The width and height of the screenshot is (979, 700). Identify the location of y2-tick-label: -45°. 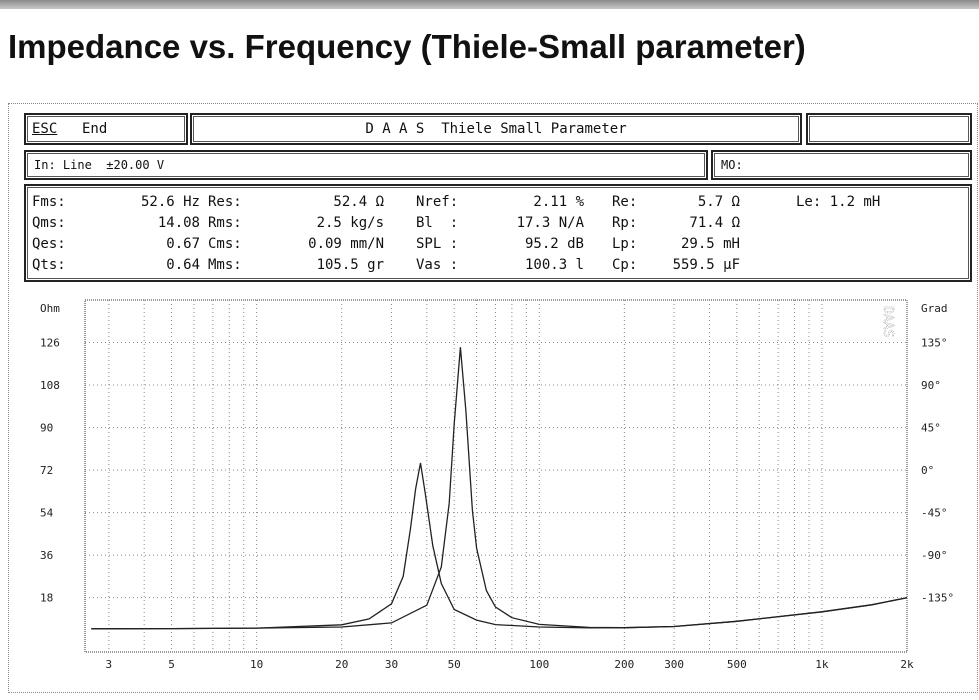
(934, 513).